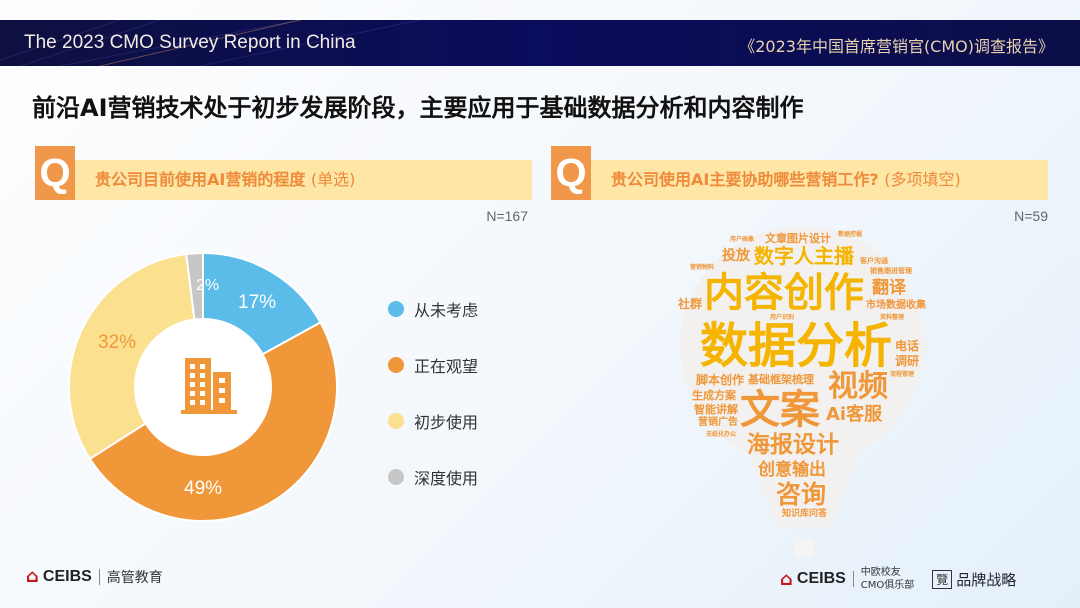 This screenshot has width=1080, height=608. I want to click on legend-item: 从未考虑, so click(433, 309).